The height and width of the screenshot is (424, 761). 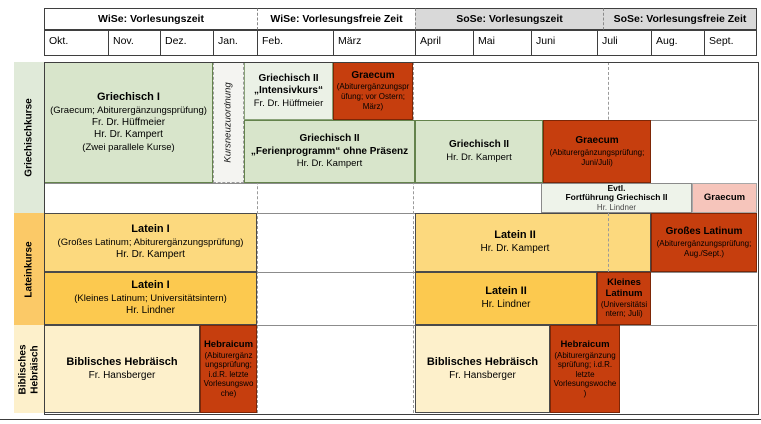 I want to click on semester-label: SoSe: Vorlesungsfreie Zeit, so click(x=680, y=19).